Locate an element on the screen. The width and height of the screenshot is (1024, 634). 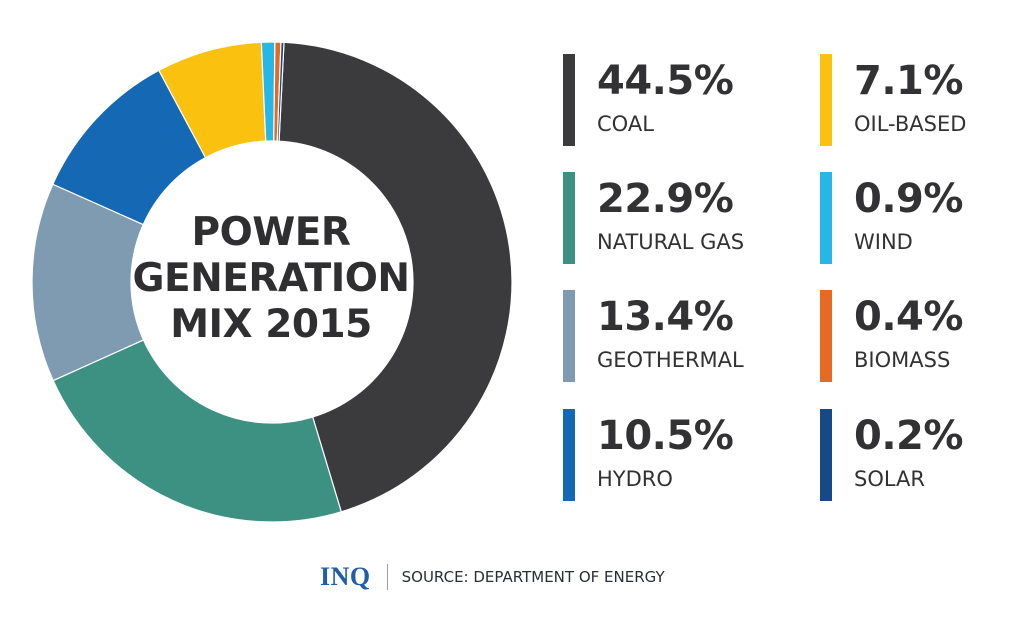
slice-natural-gas is located at coordinates (197, 431).